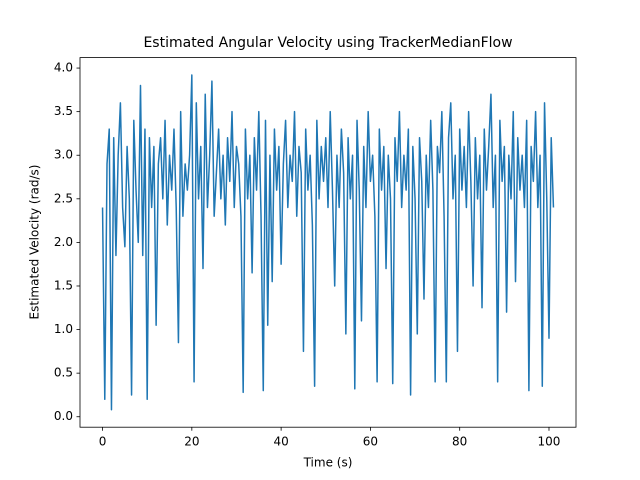  What do you see at coordinates (549, 442) in the screenshot?
I see `x-tick-label: 100` at bounding box center [549, 442].